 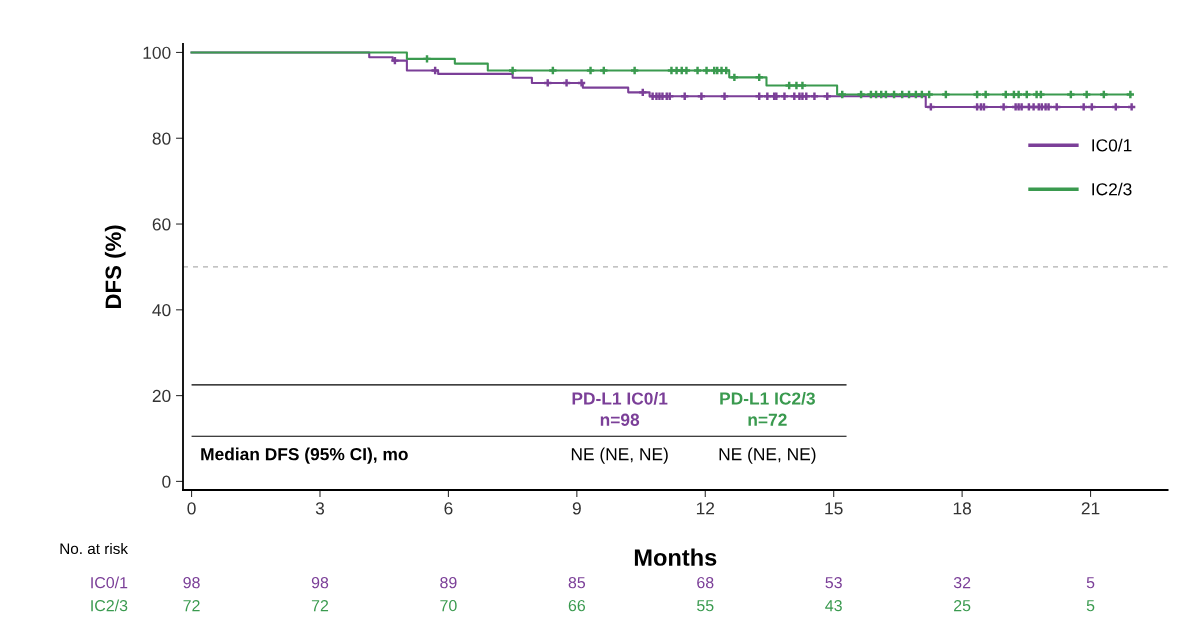 What do you see at coordinates (109, 582) in the screenshot?
I see `text: IC0/1` at bounding box center [109, 582].